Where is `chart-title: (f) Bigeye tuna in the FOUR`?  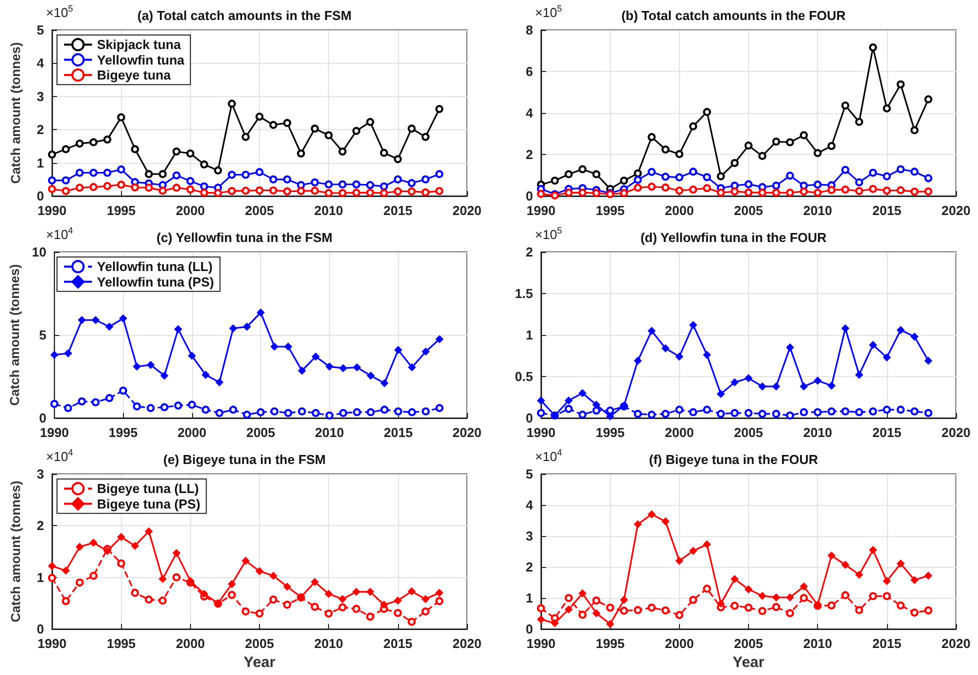
chart-title: (f) Bigeye tuna in the FOUR is located at coordinates (734, 459).